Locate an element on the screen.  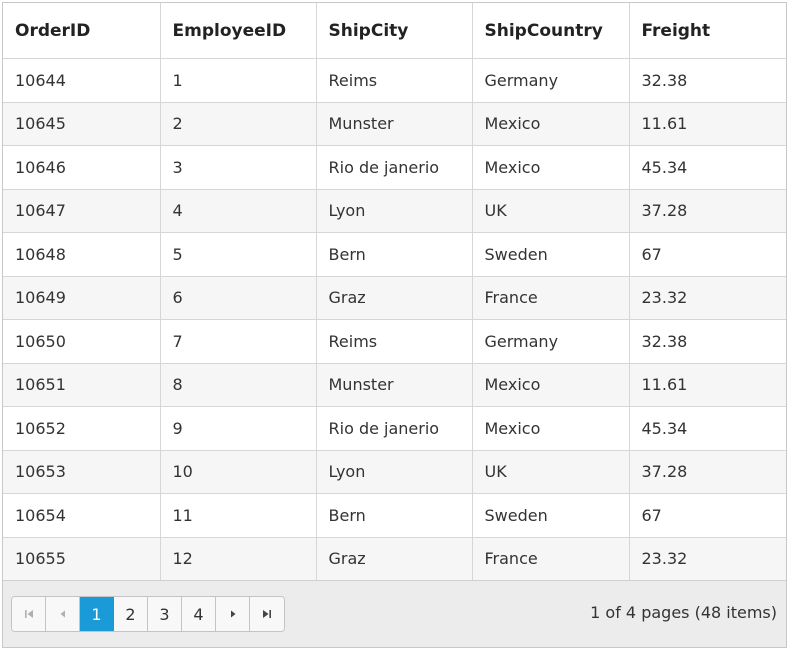
cell-employeeid: 3 is located at coordinates (238, 167).